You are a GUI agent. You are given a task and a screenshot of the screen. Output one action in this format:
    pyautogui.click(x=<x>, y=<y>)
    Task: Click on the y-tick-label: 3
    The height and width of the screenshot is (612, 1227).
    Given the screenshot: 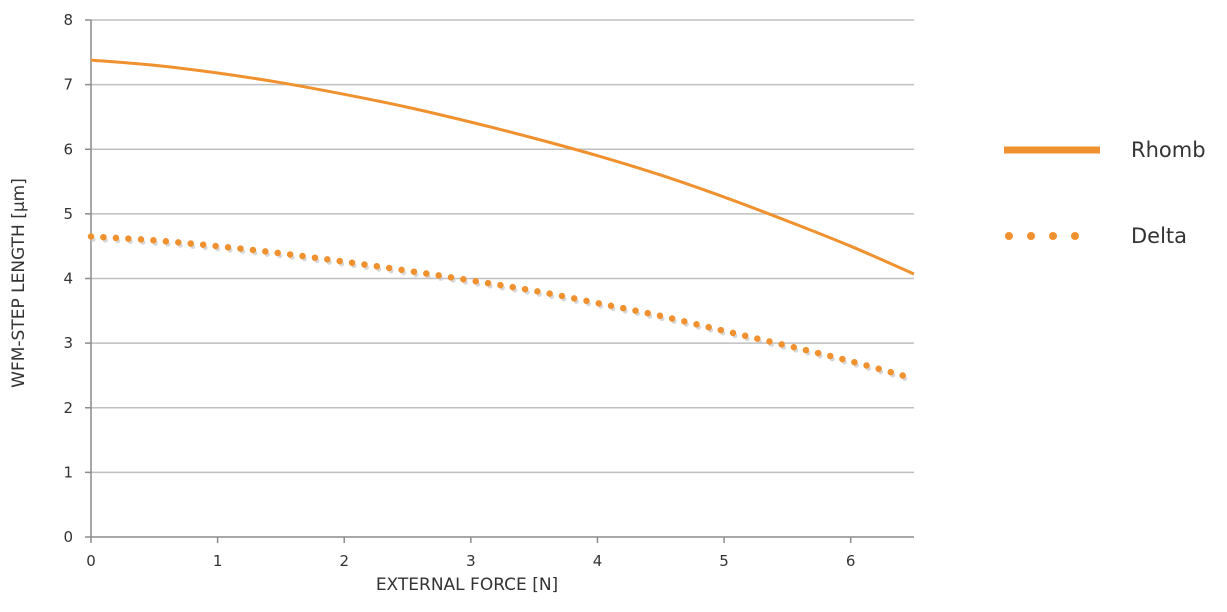 What is the action you would take?
    pyautogui.click(x=68, y=343)
    